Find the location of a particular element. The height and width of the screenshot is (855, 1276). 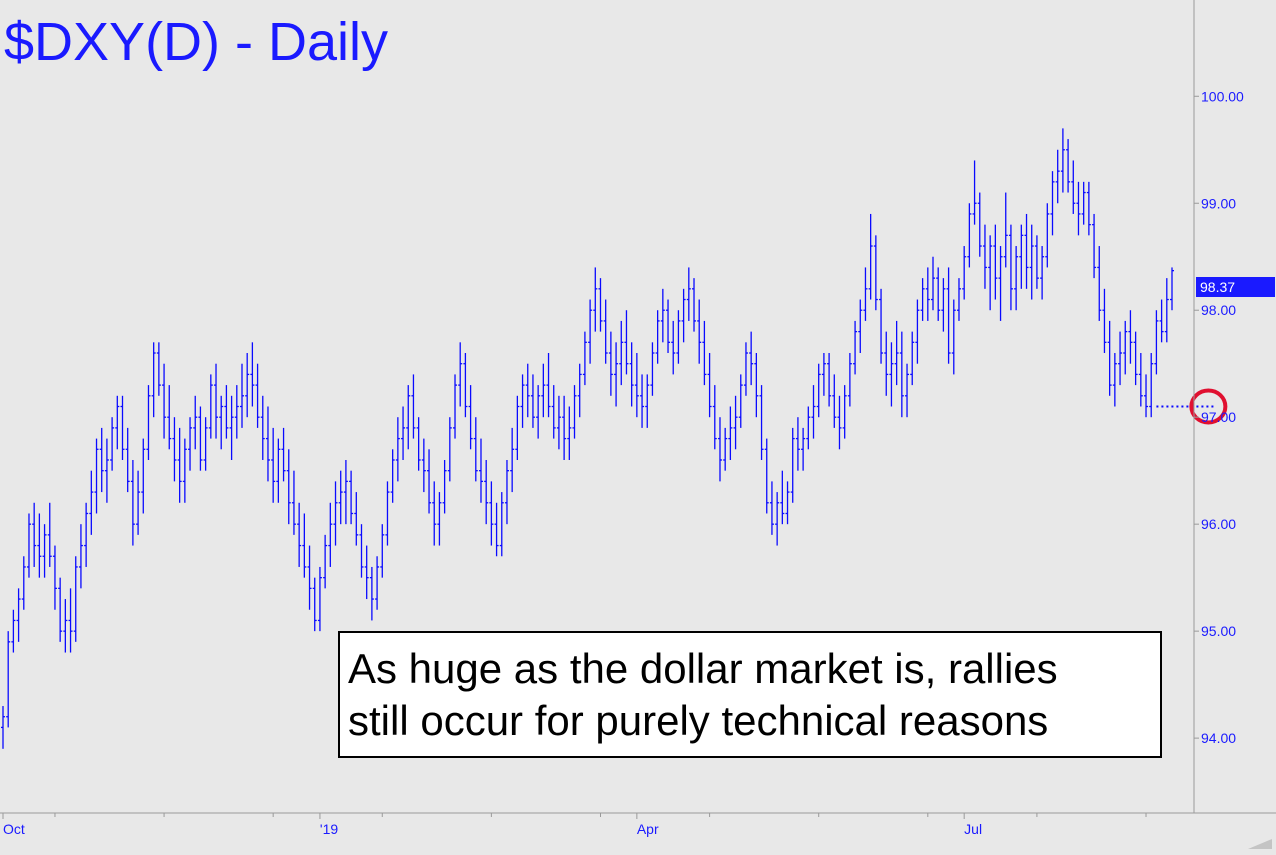

last-price-tag: 98.37 is located at coordinates (1235, 287).